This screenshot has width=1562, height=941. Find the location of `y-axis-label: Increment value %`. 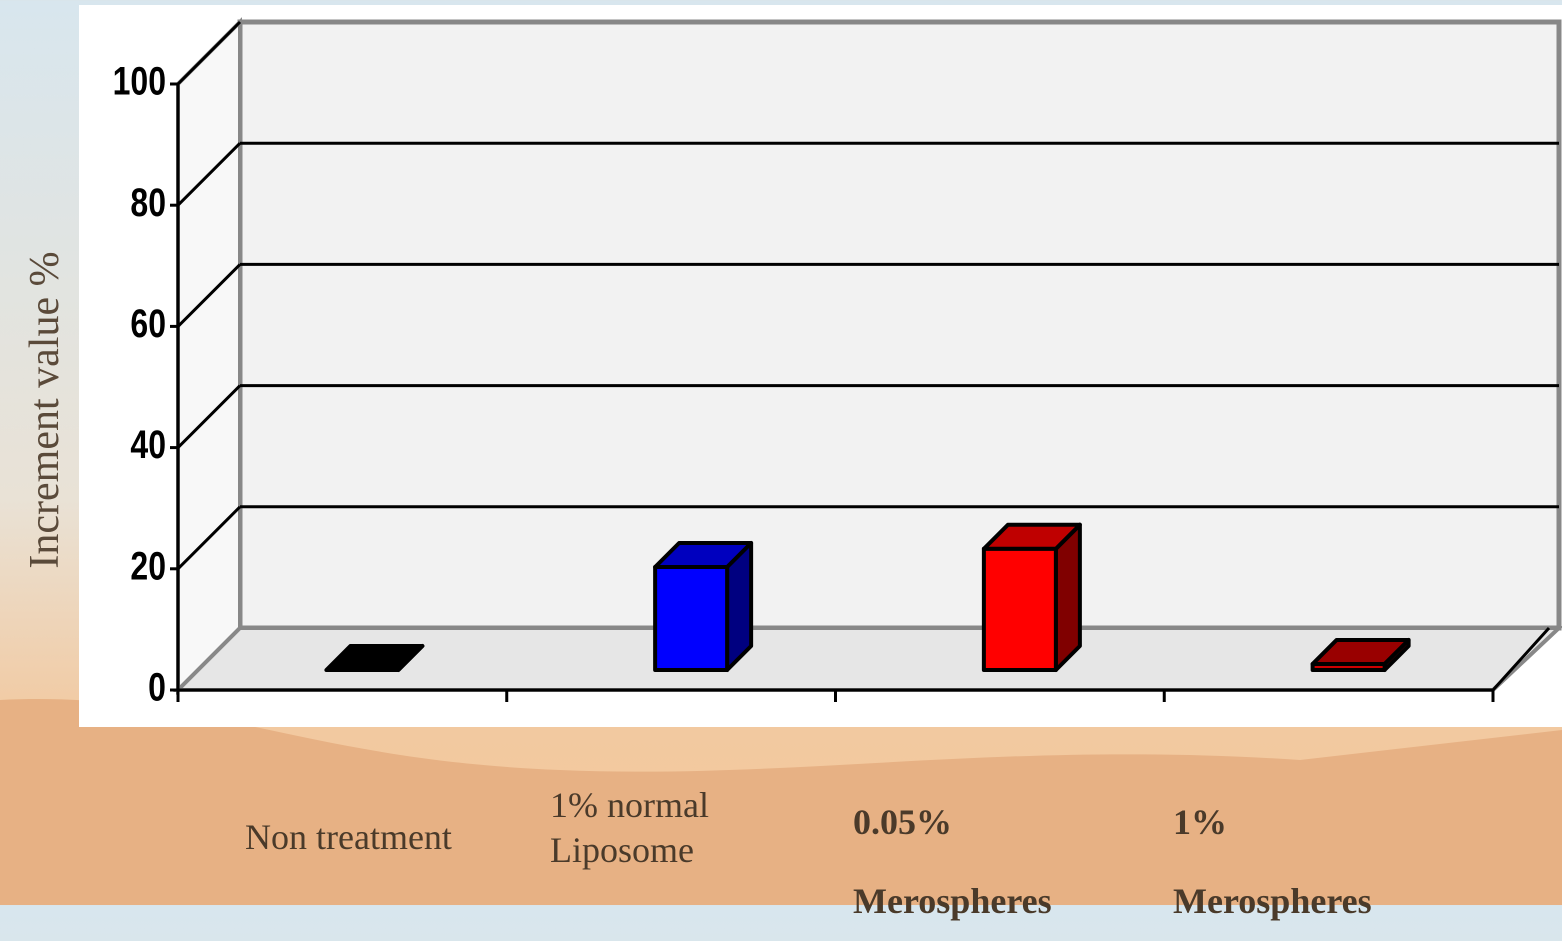

y-axis-label: Increment value % is located at coordinates (45, 409).